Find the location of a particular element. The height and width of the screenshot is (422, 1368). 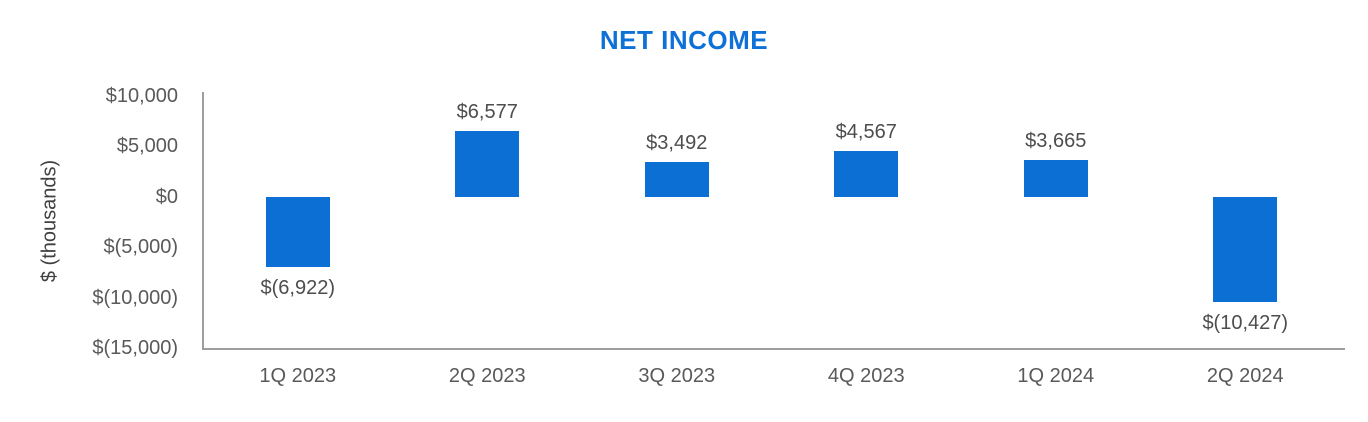

y-tick-label: $(5,000) is located at coordinates (141, 247).